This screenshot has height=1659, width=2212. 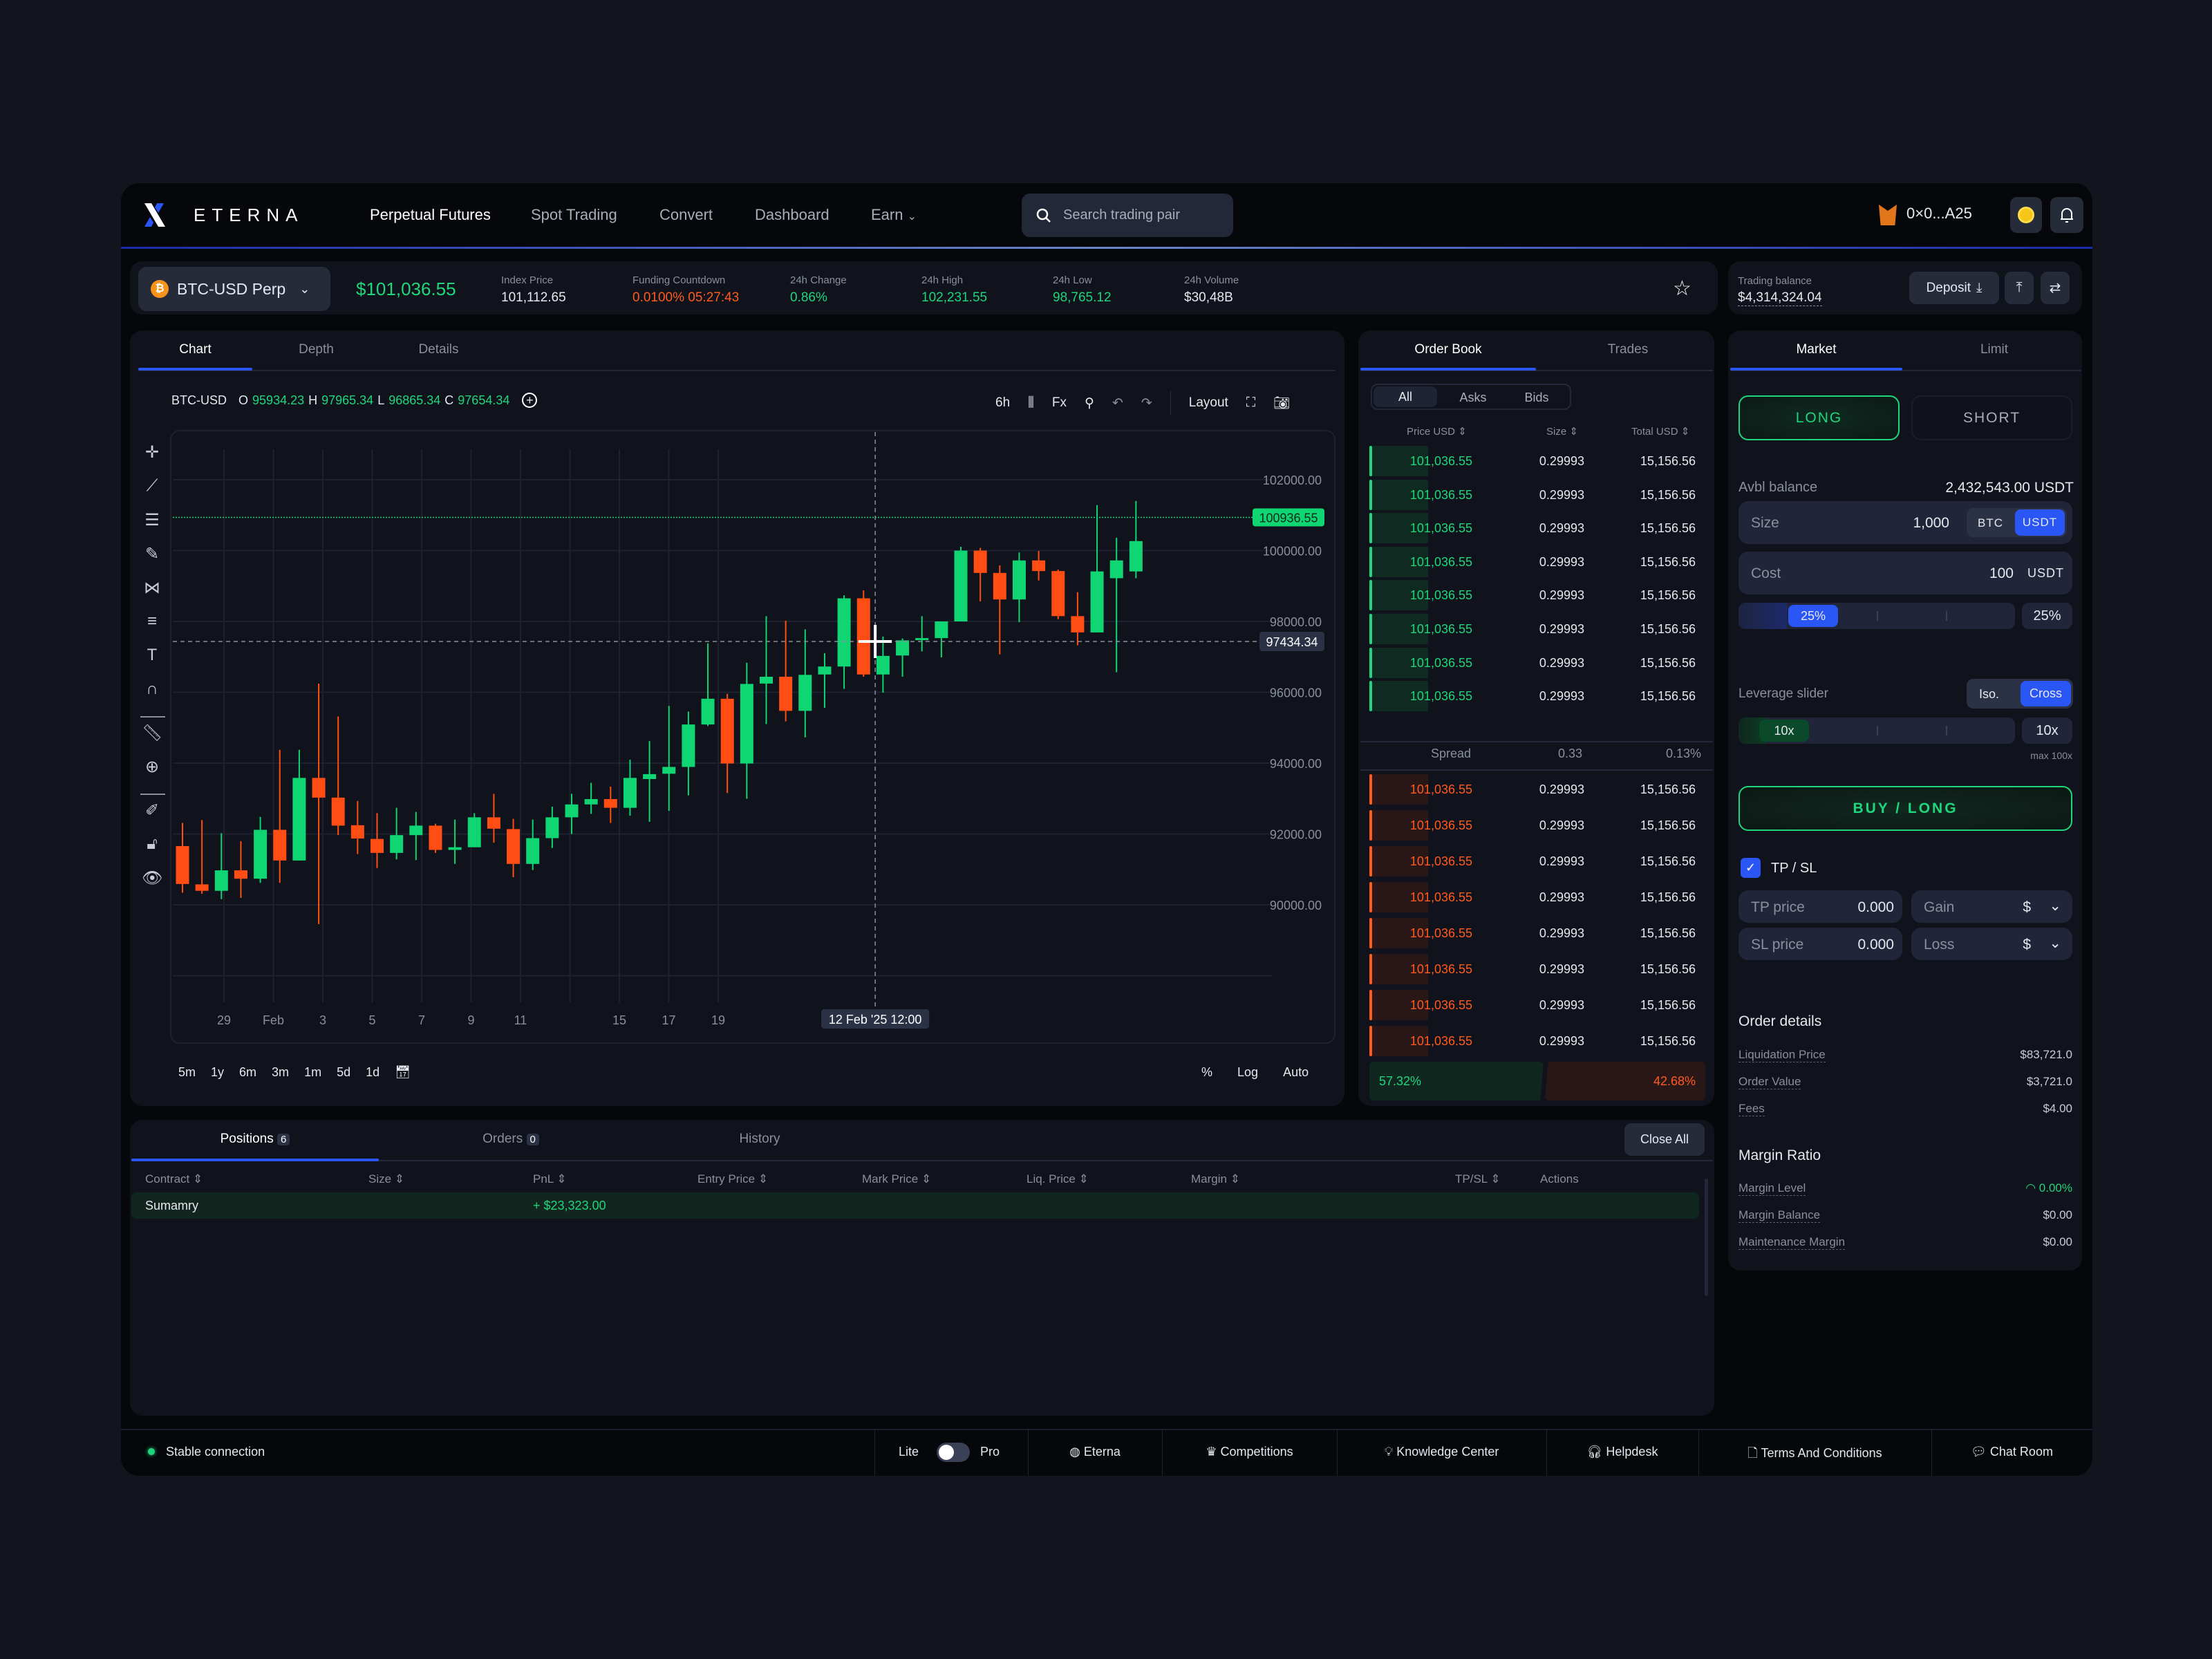 What do you see at coordinates (894, 215) in the screenshot?
I see `nav-earn: Earn ⌄` at bounding box center [894, 215].